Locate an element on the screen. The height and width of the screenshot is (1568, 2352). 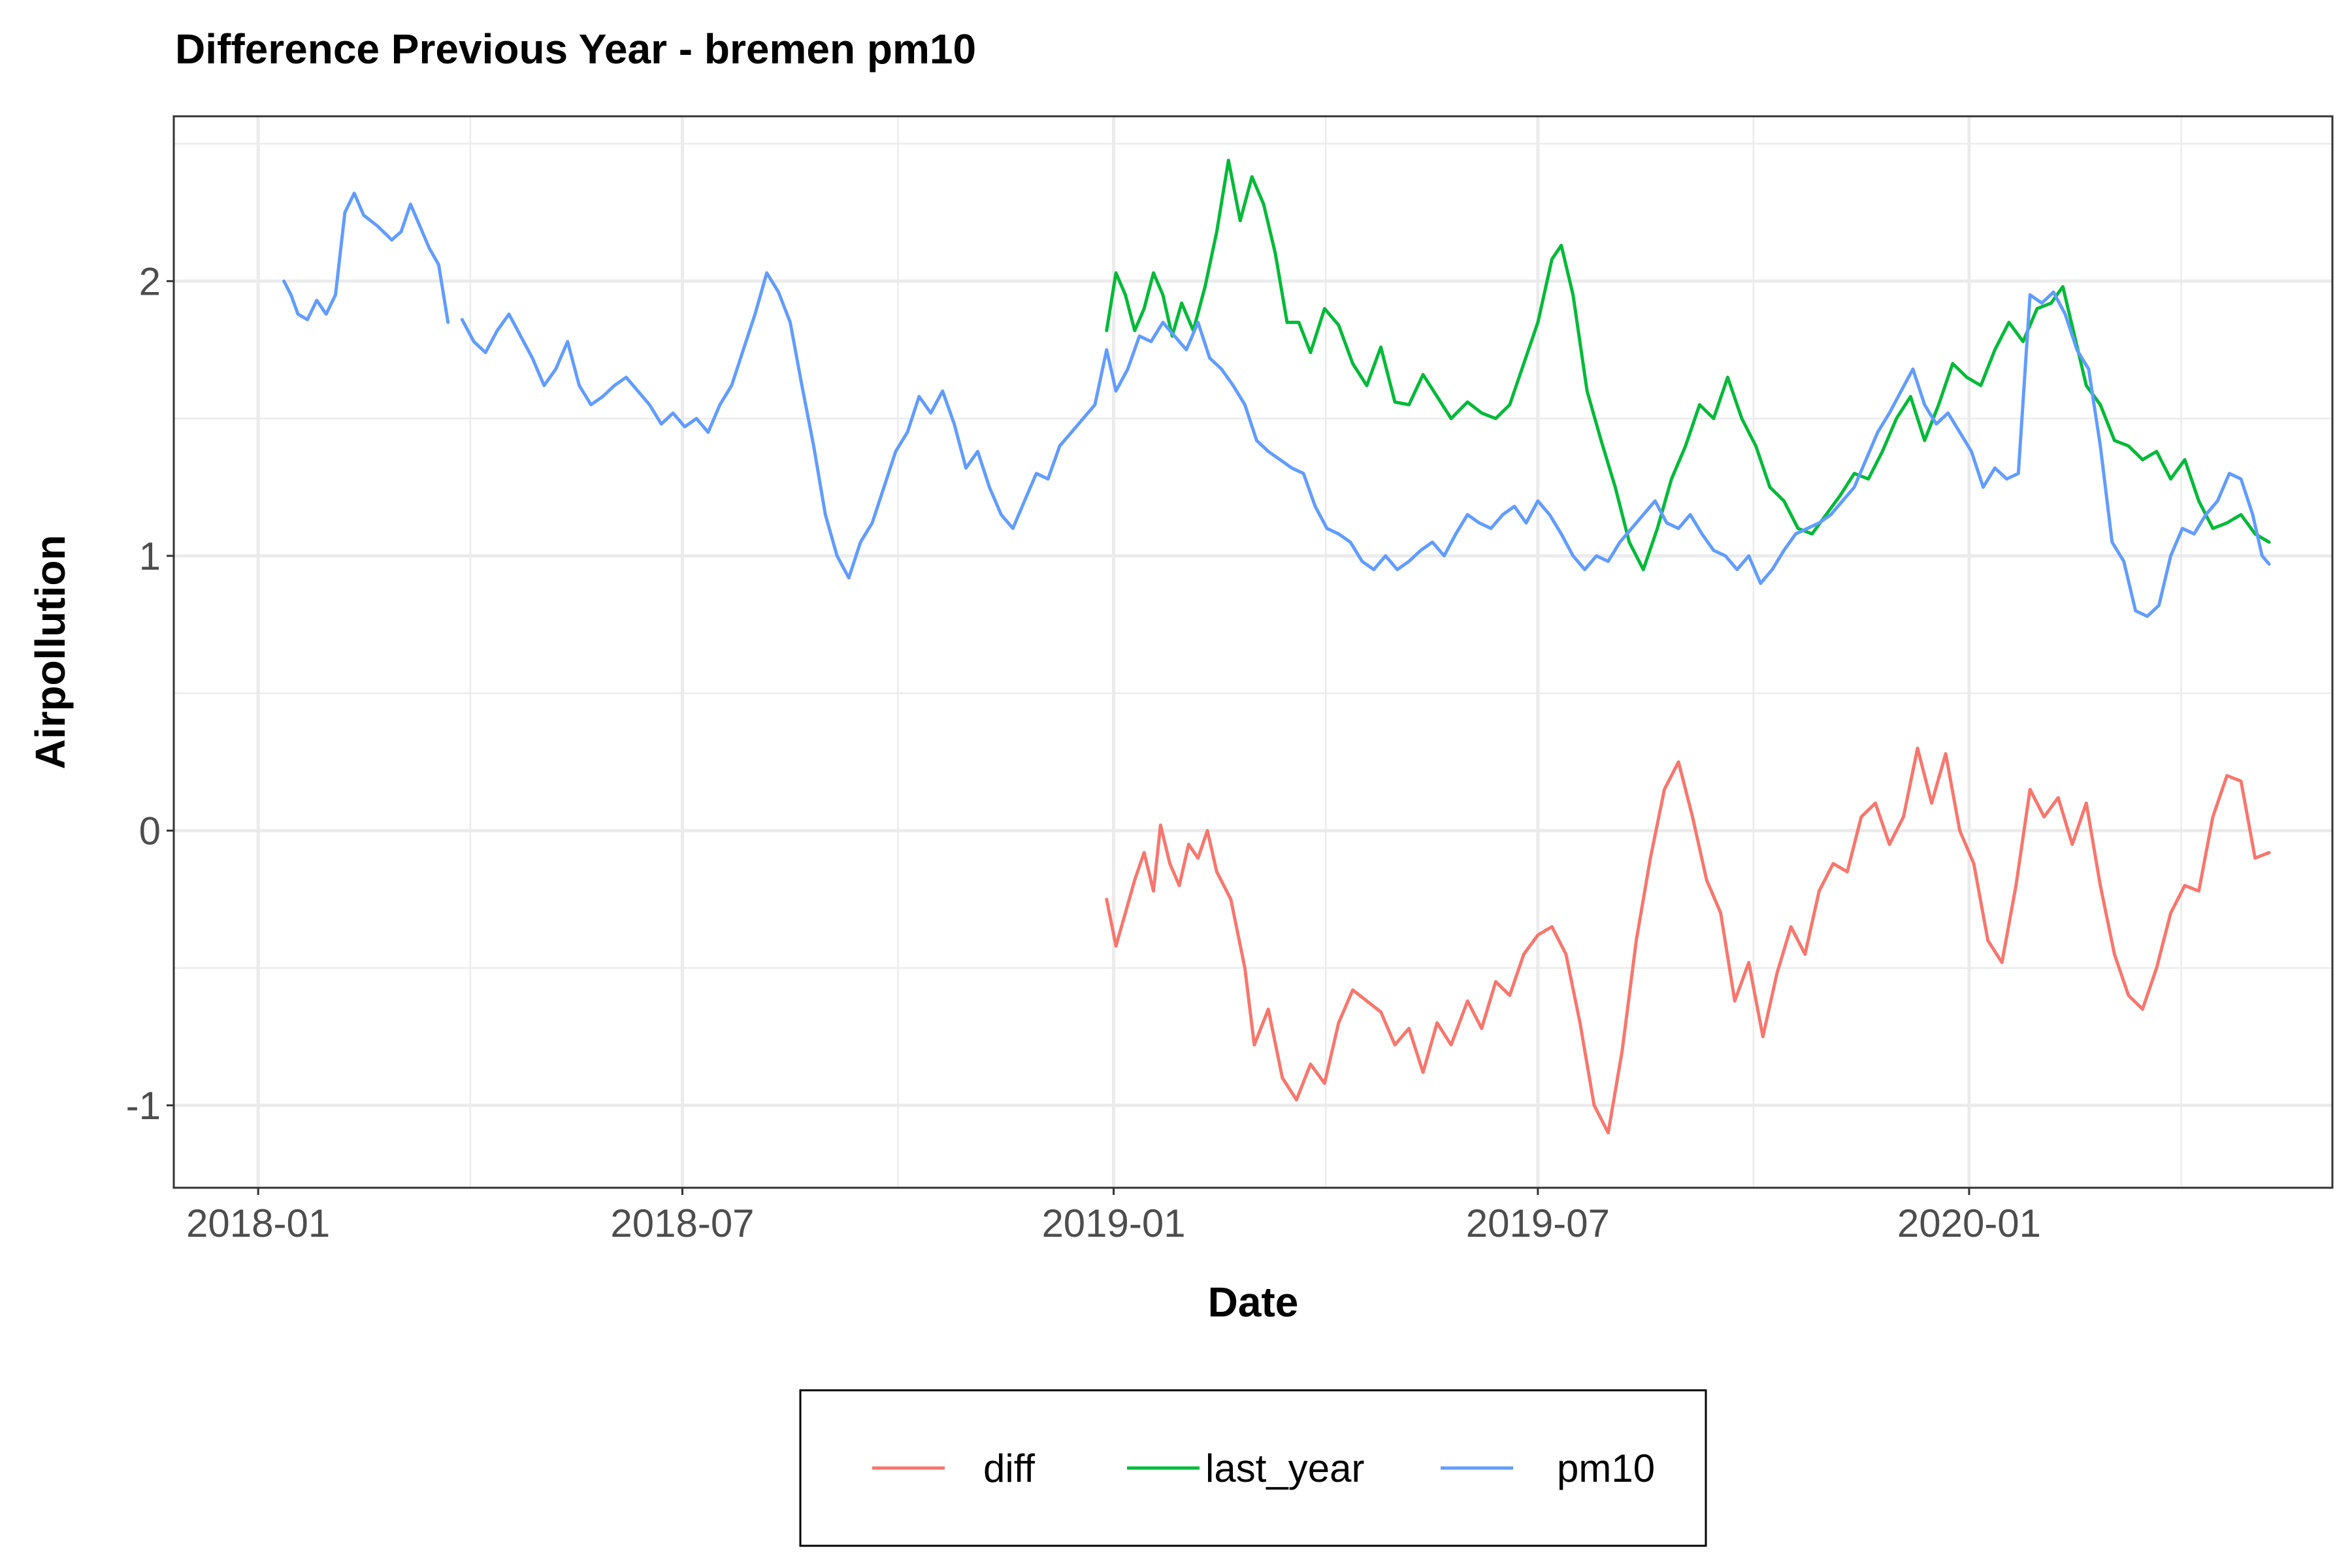
series-line-diff is located at coordinates (1688, 940).